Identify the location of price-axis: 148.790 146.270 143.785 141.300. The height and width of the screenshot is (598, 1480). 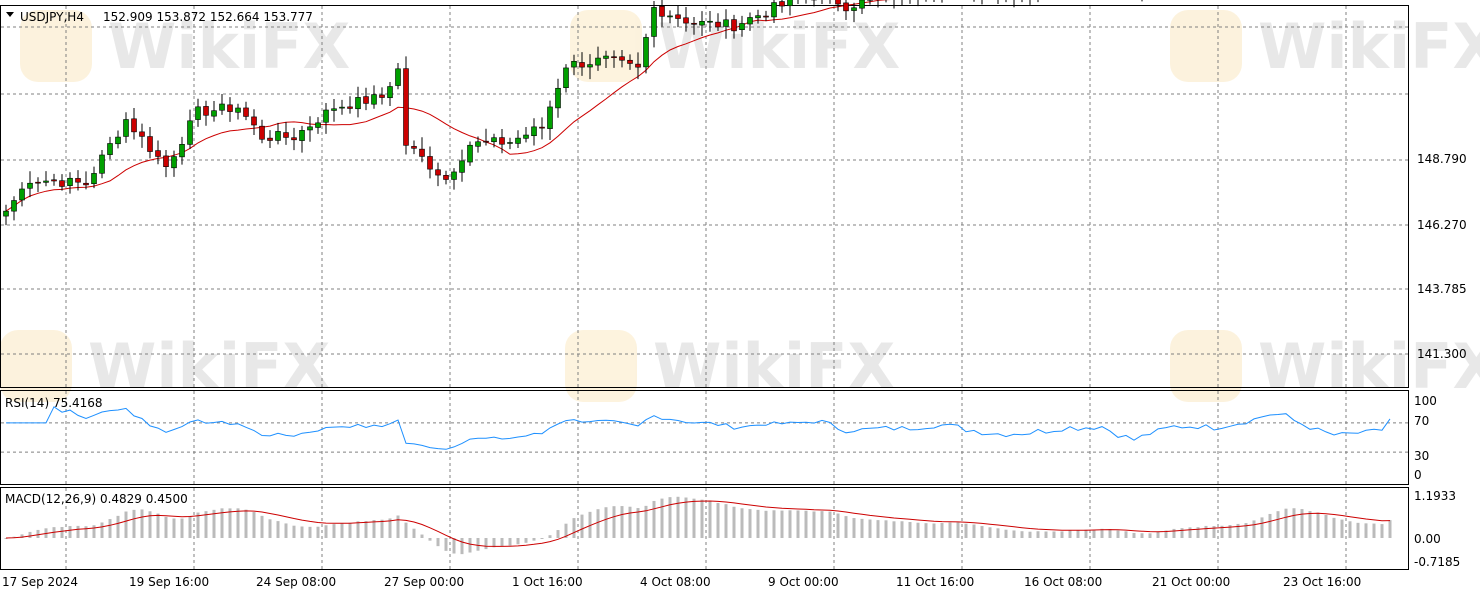
(1442, 256).